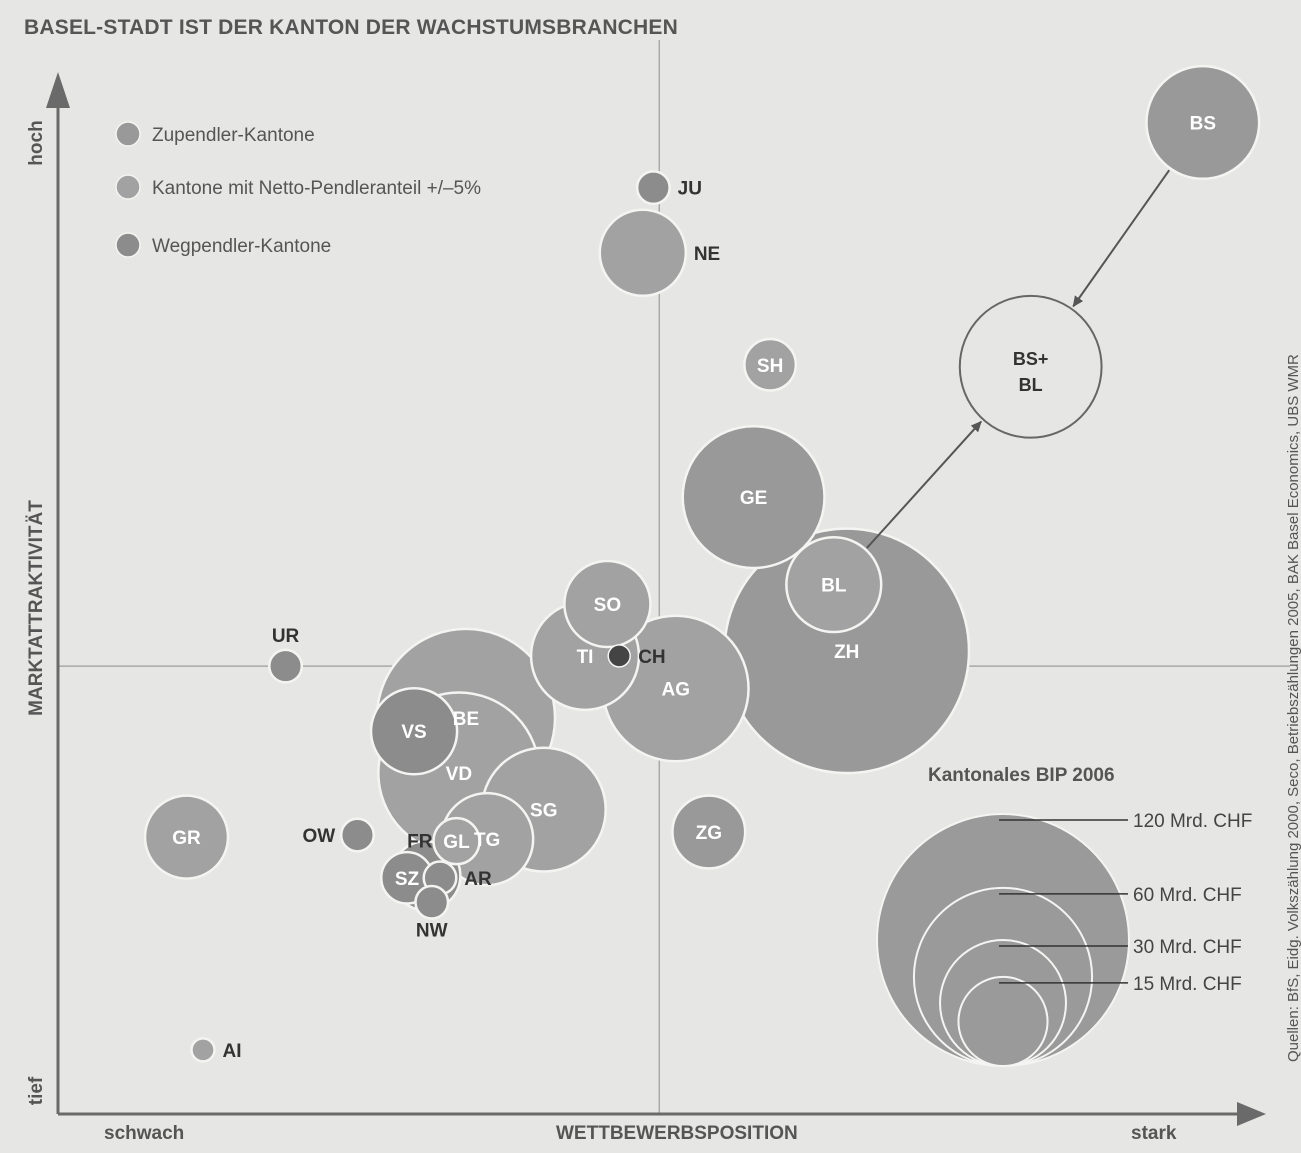  Describe the element at coordinates (286, 666) in the screenshot. I see `bubble-ur` at that location.